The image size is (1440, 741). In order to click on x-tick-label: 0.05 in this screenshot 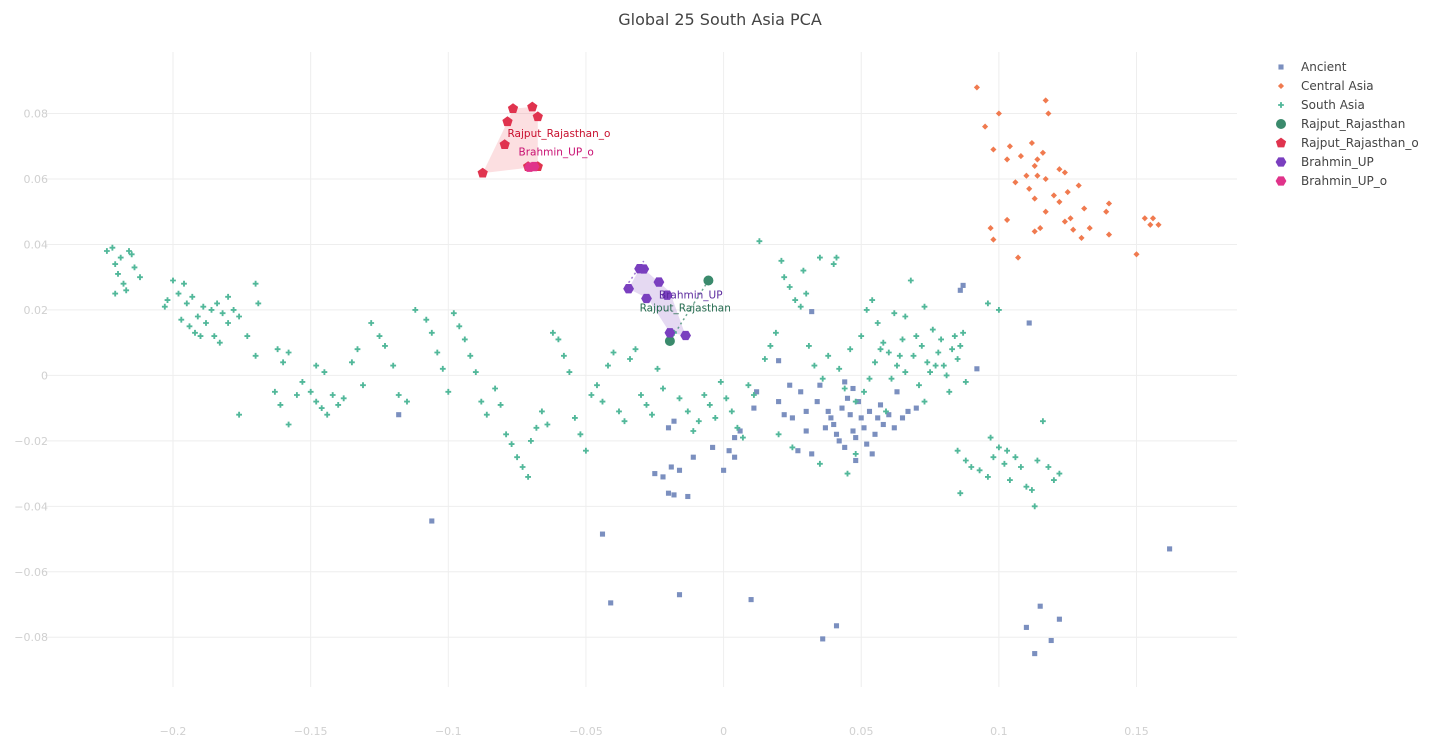, I will do `click(861, 731)`.